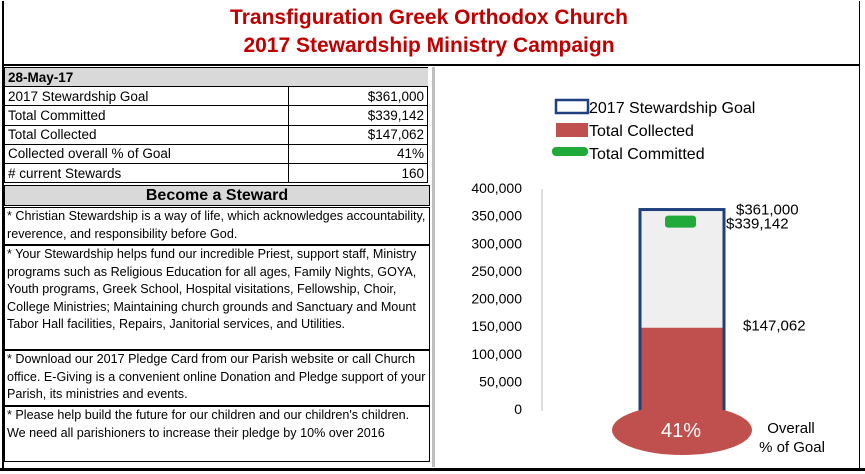 This screenshot has height=474, width=865. What do you see at coordinates (496, 354) in the screenshot?
I see `y-tick-label: 100,000` at bounding box center [496, 354].